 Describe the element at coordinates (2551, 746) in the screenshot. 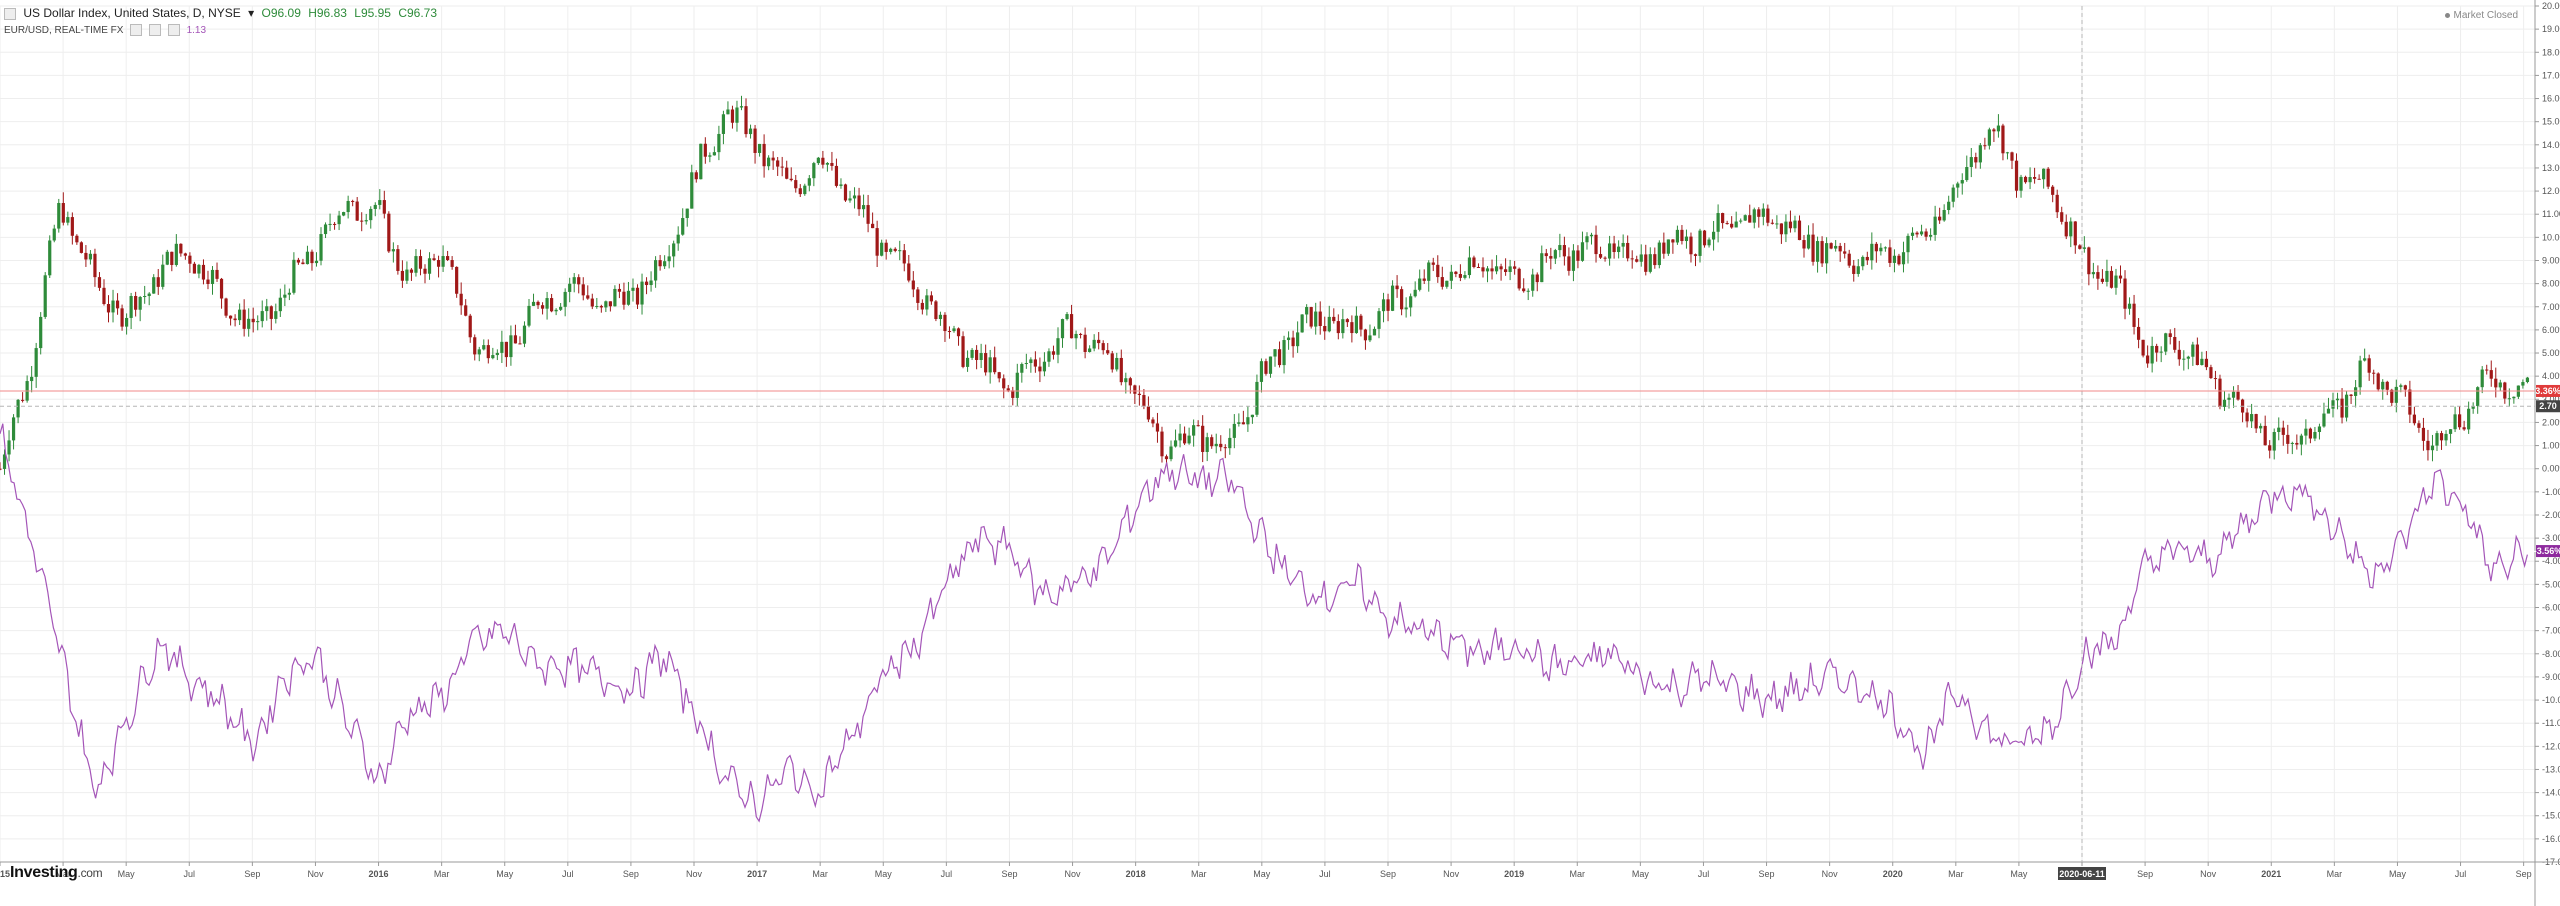

I see `y-tick-label: -12.00%` at that location.